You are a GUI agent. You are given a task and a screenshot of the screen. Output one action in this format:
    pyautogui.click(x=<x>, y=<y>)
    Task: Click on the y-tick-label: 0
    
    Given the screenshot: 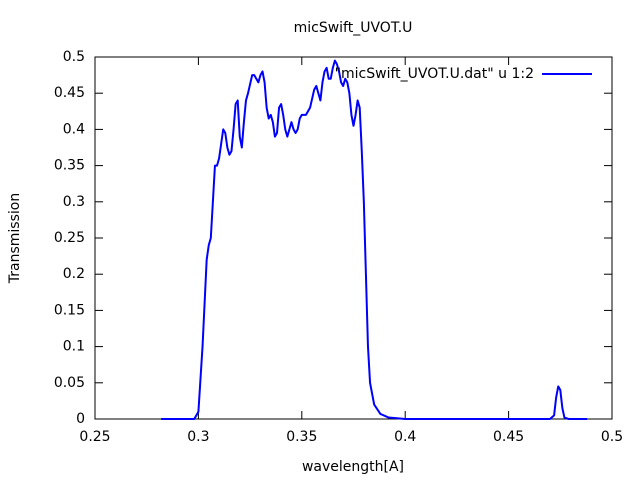 What is the action you would take?
    pyautogui.click(x=80, y=419)
    